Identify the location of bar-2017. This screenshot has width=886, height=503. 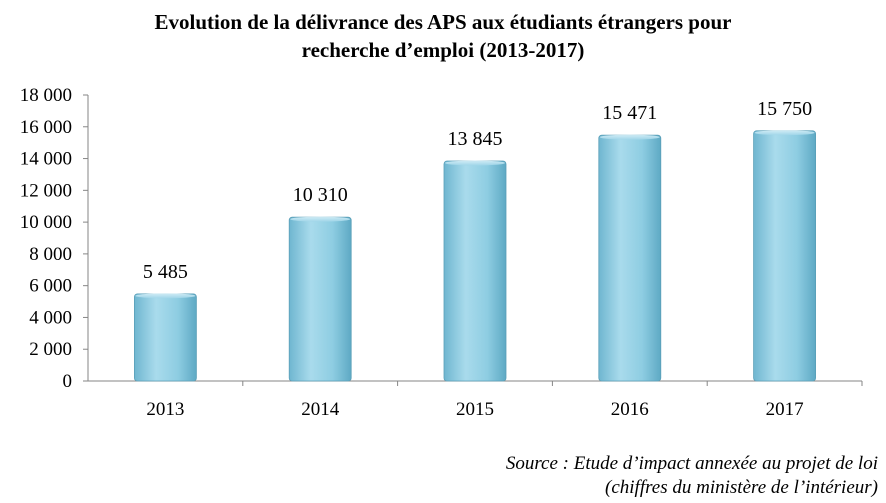
(784, 256).